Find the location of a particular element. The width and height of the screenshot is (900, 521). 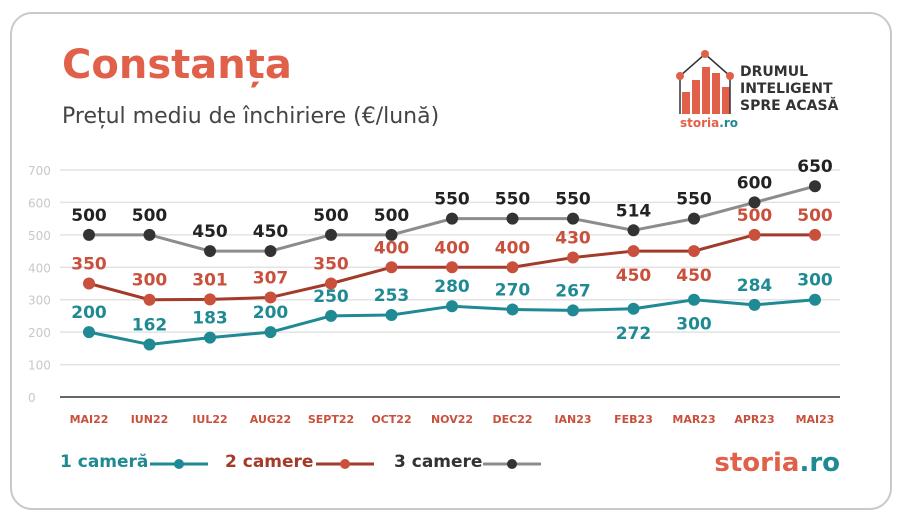

footer-brand: storia.ro is located at coordinates (777, 463).